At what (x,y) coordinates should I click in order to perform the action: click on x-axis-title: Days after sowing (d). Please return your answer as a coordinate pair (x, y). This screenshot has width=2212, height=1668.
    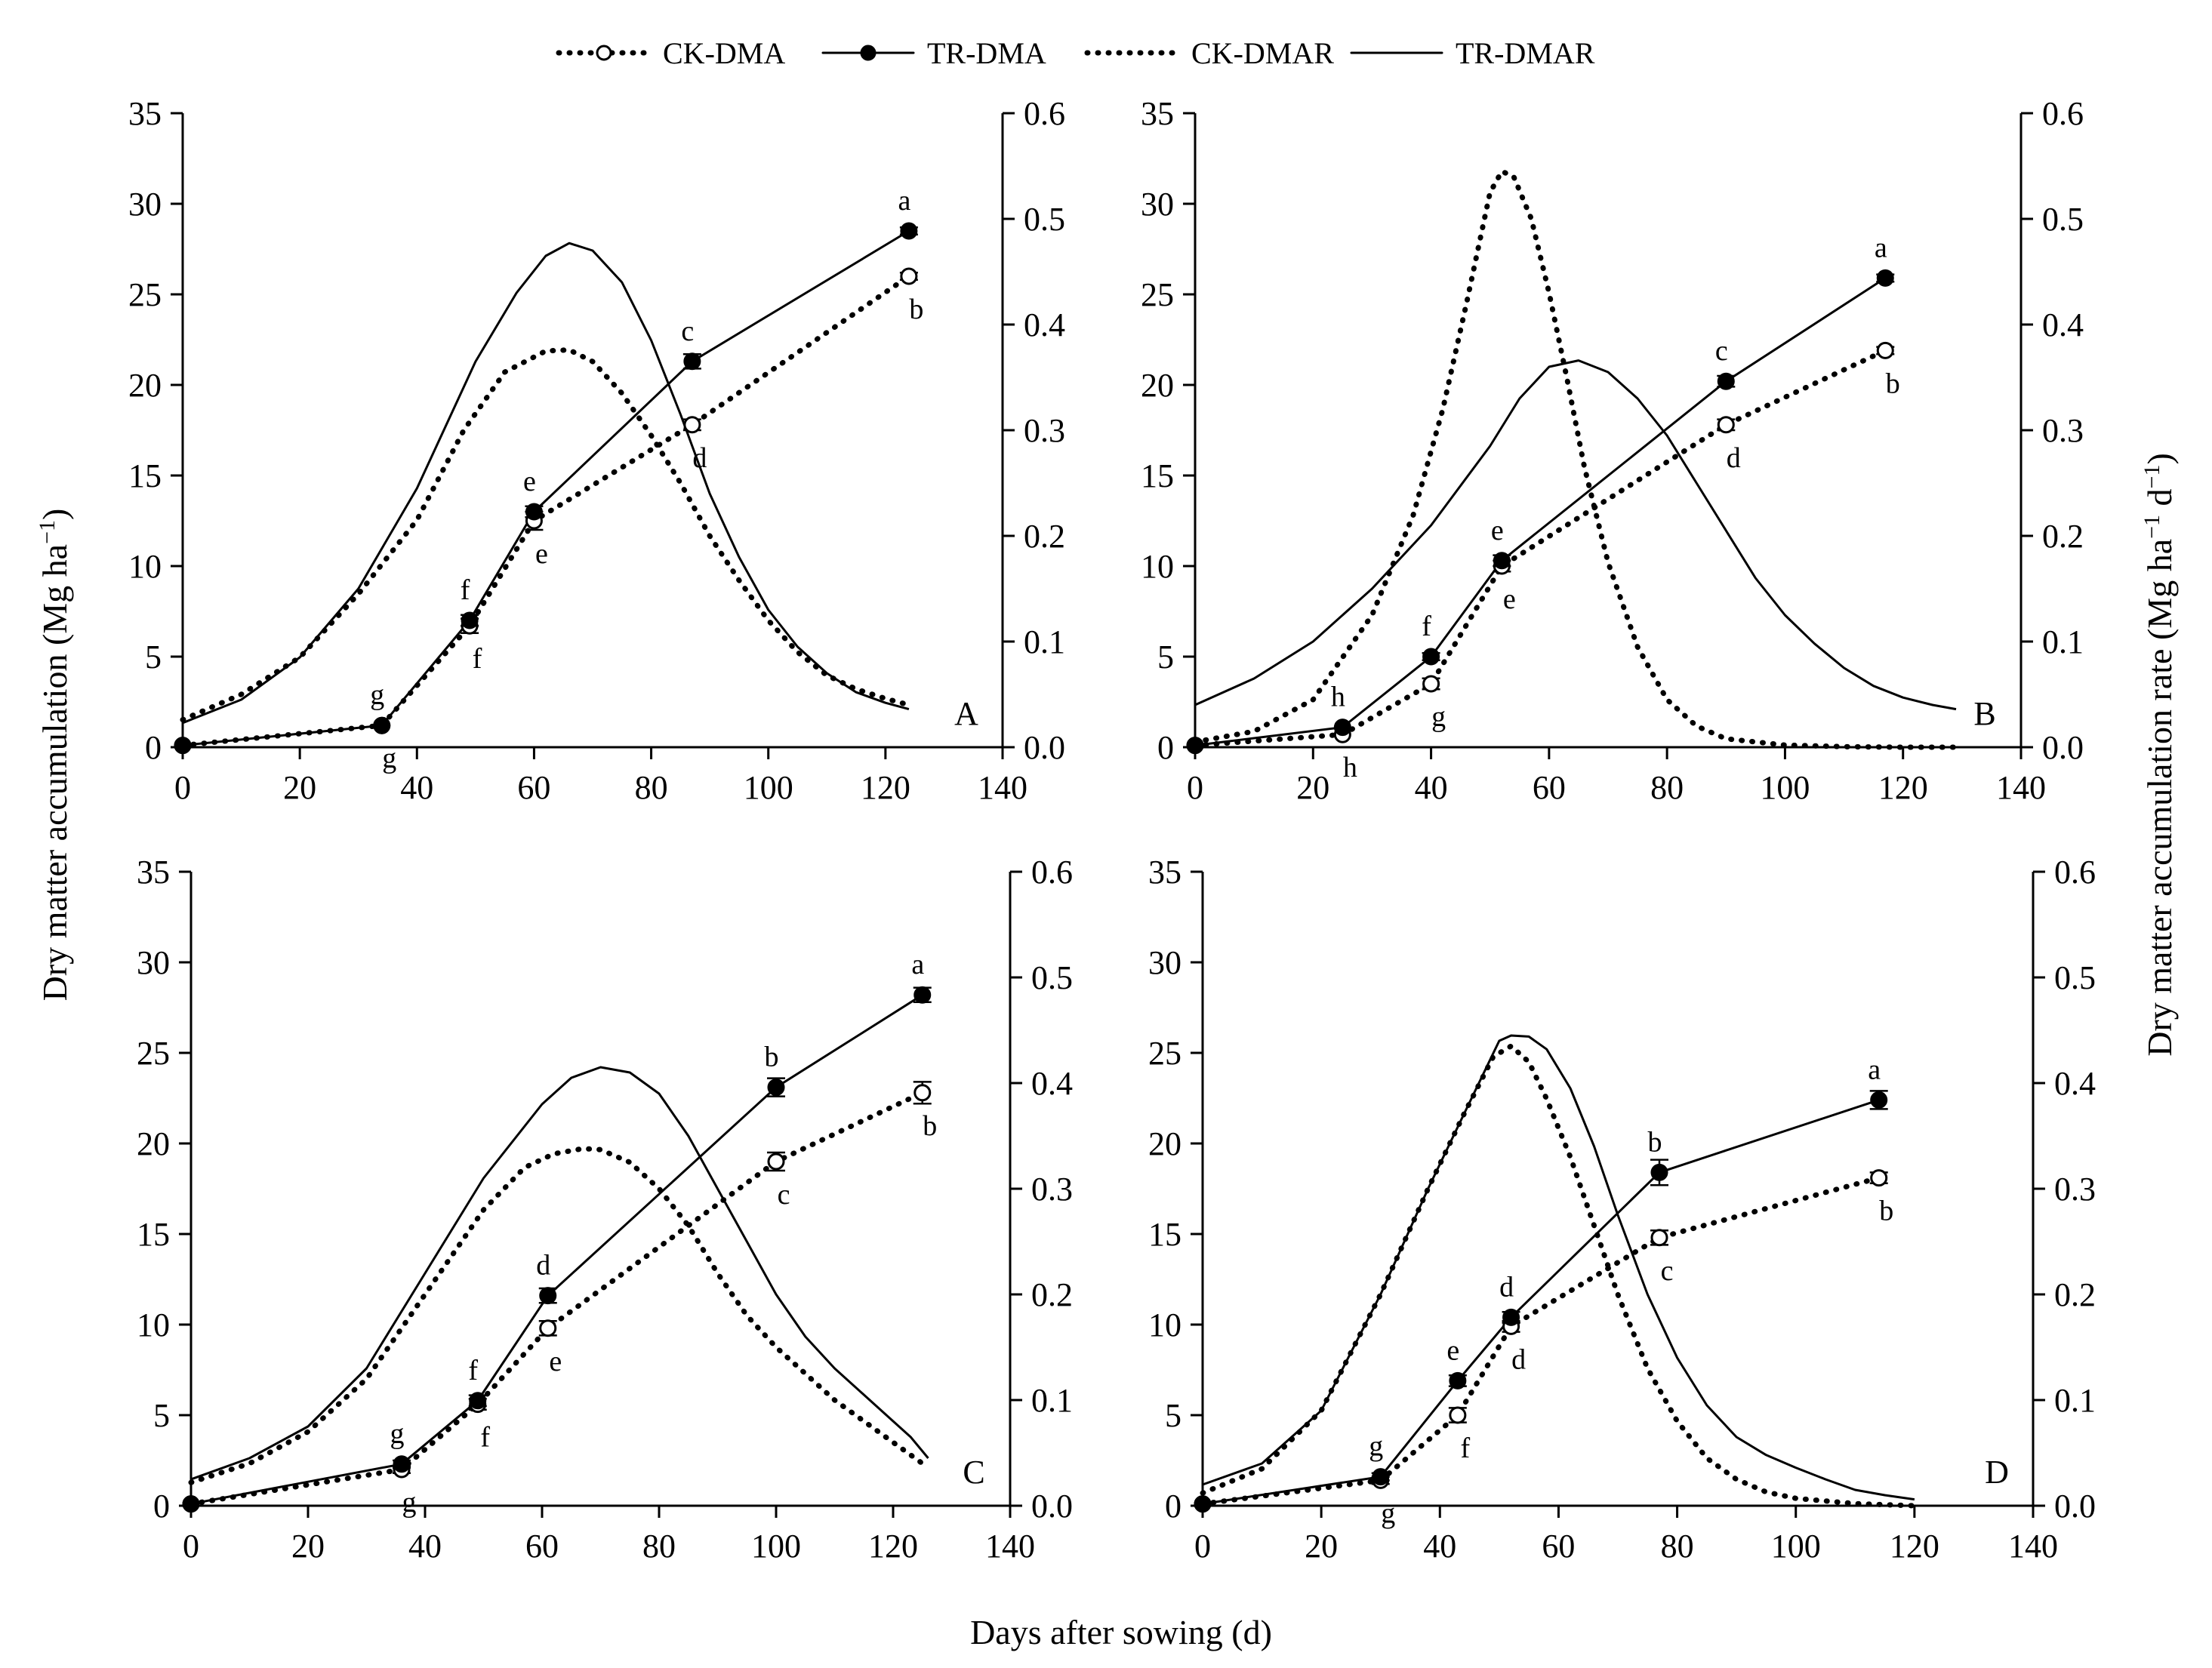
    Looking at the image, I should click on (1121, 1632).